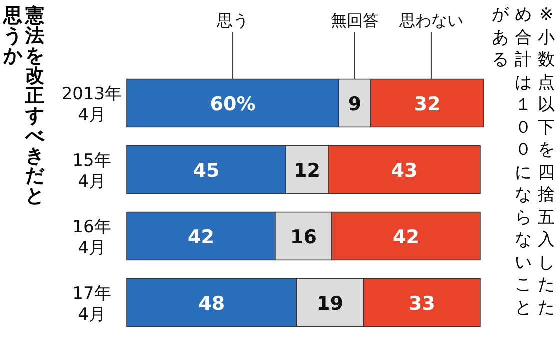 The width and height of the screenshot is (560, 339). Describe the element at coordinates (307, 171) in the screenshot. I see `data-label: 12` at that location.